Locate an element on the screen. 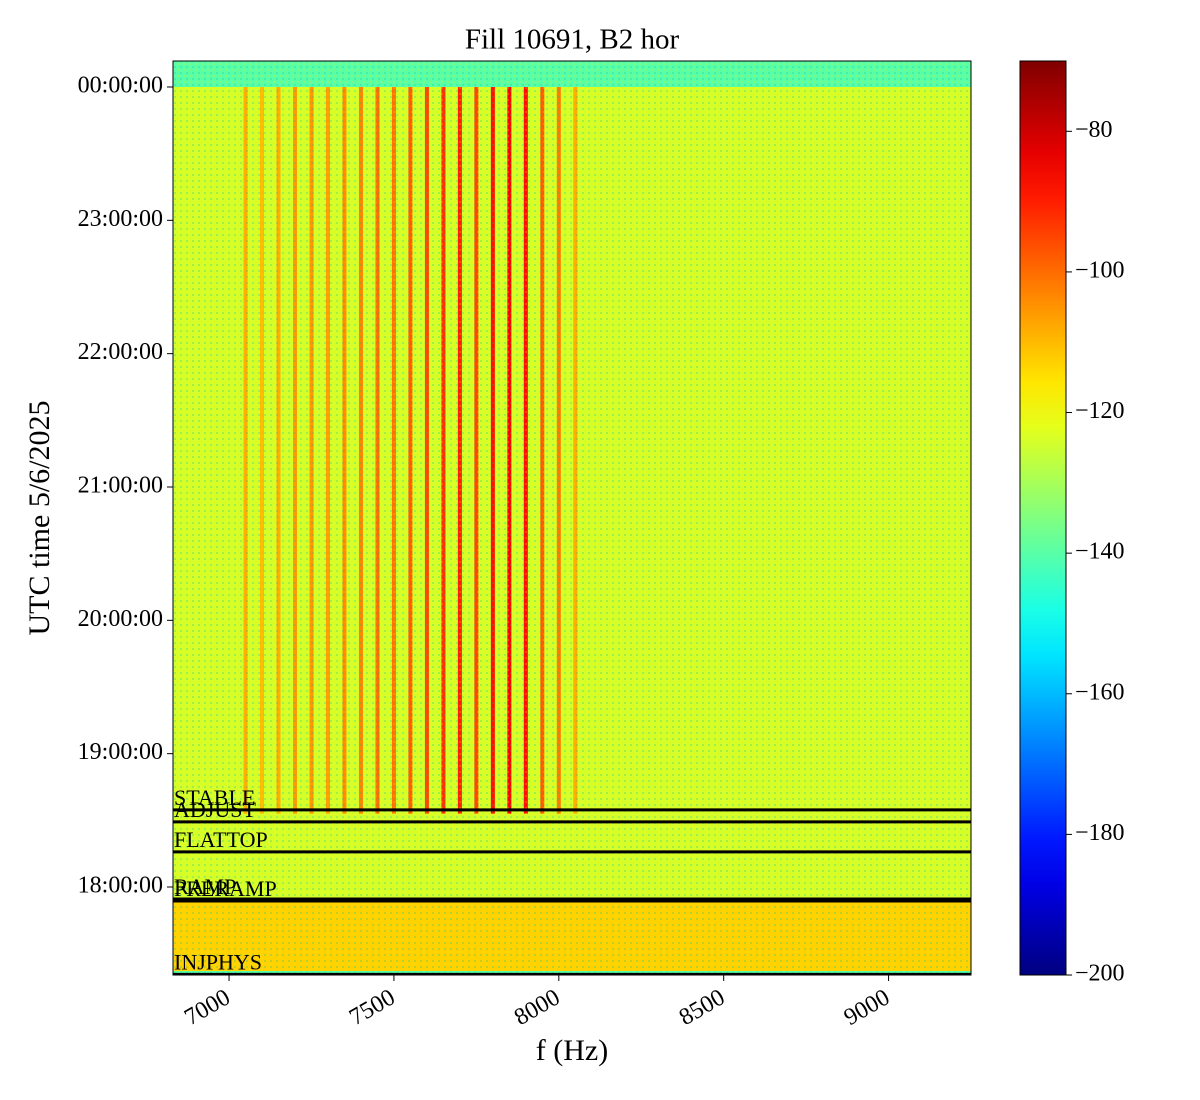  colorbar is located at coordinates (1043, 518).